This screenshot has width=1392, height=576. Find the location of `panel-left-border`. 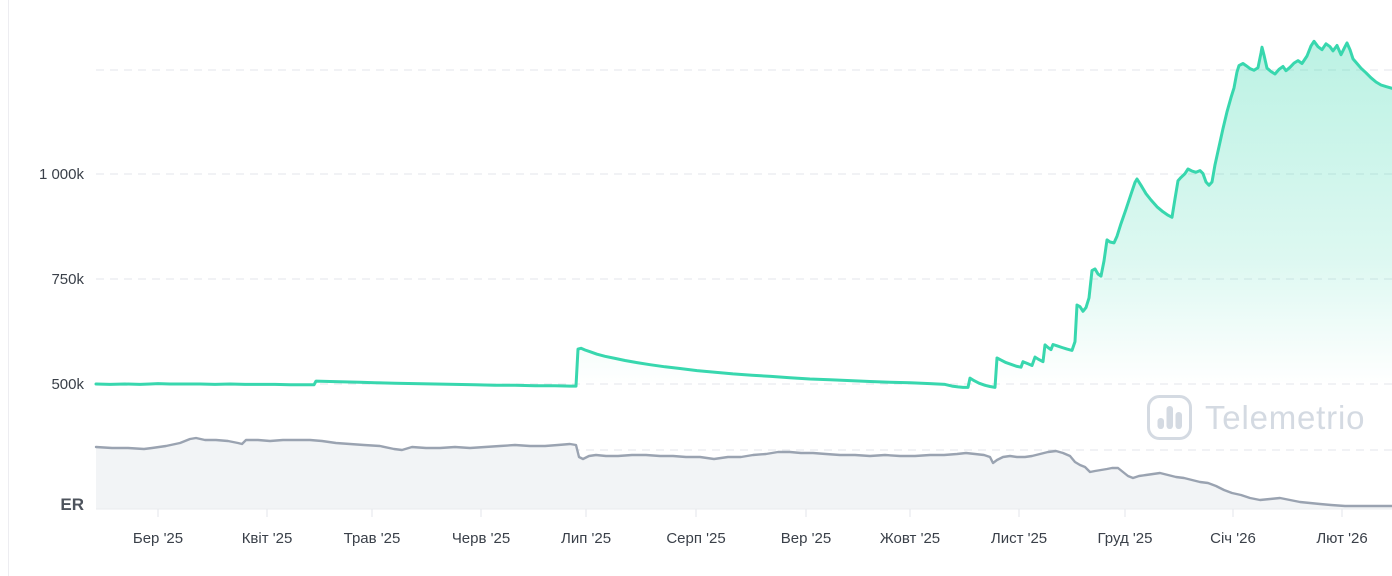

panel-left-border is located at coordinates (8, 288).